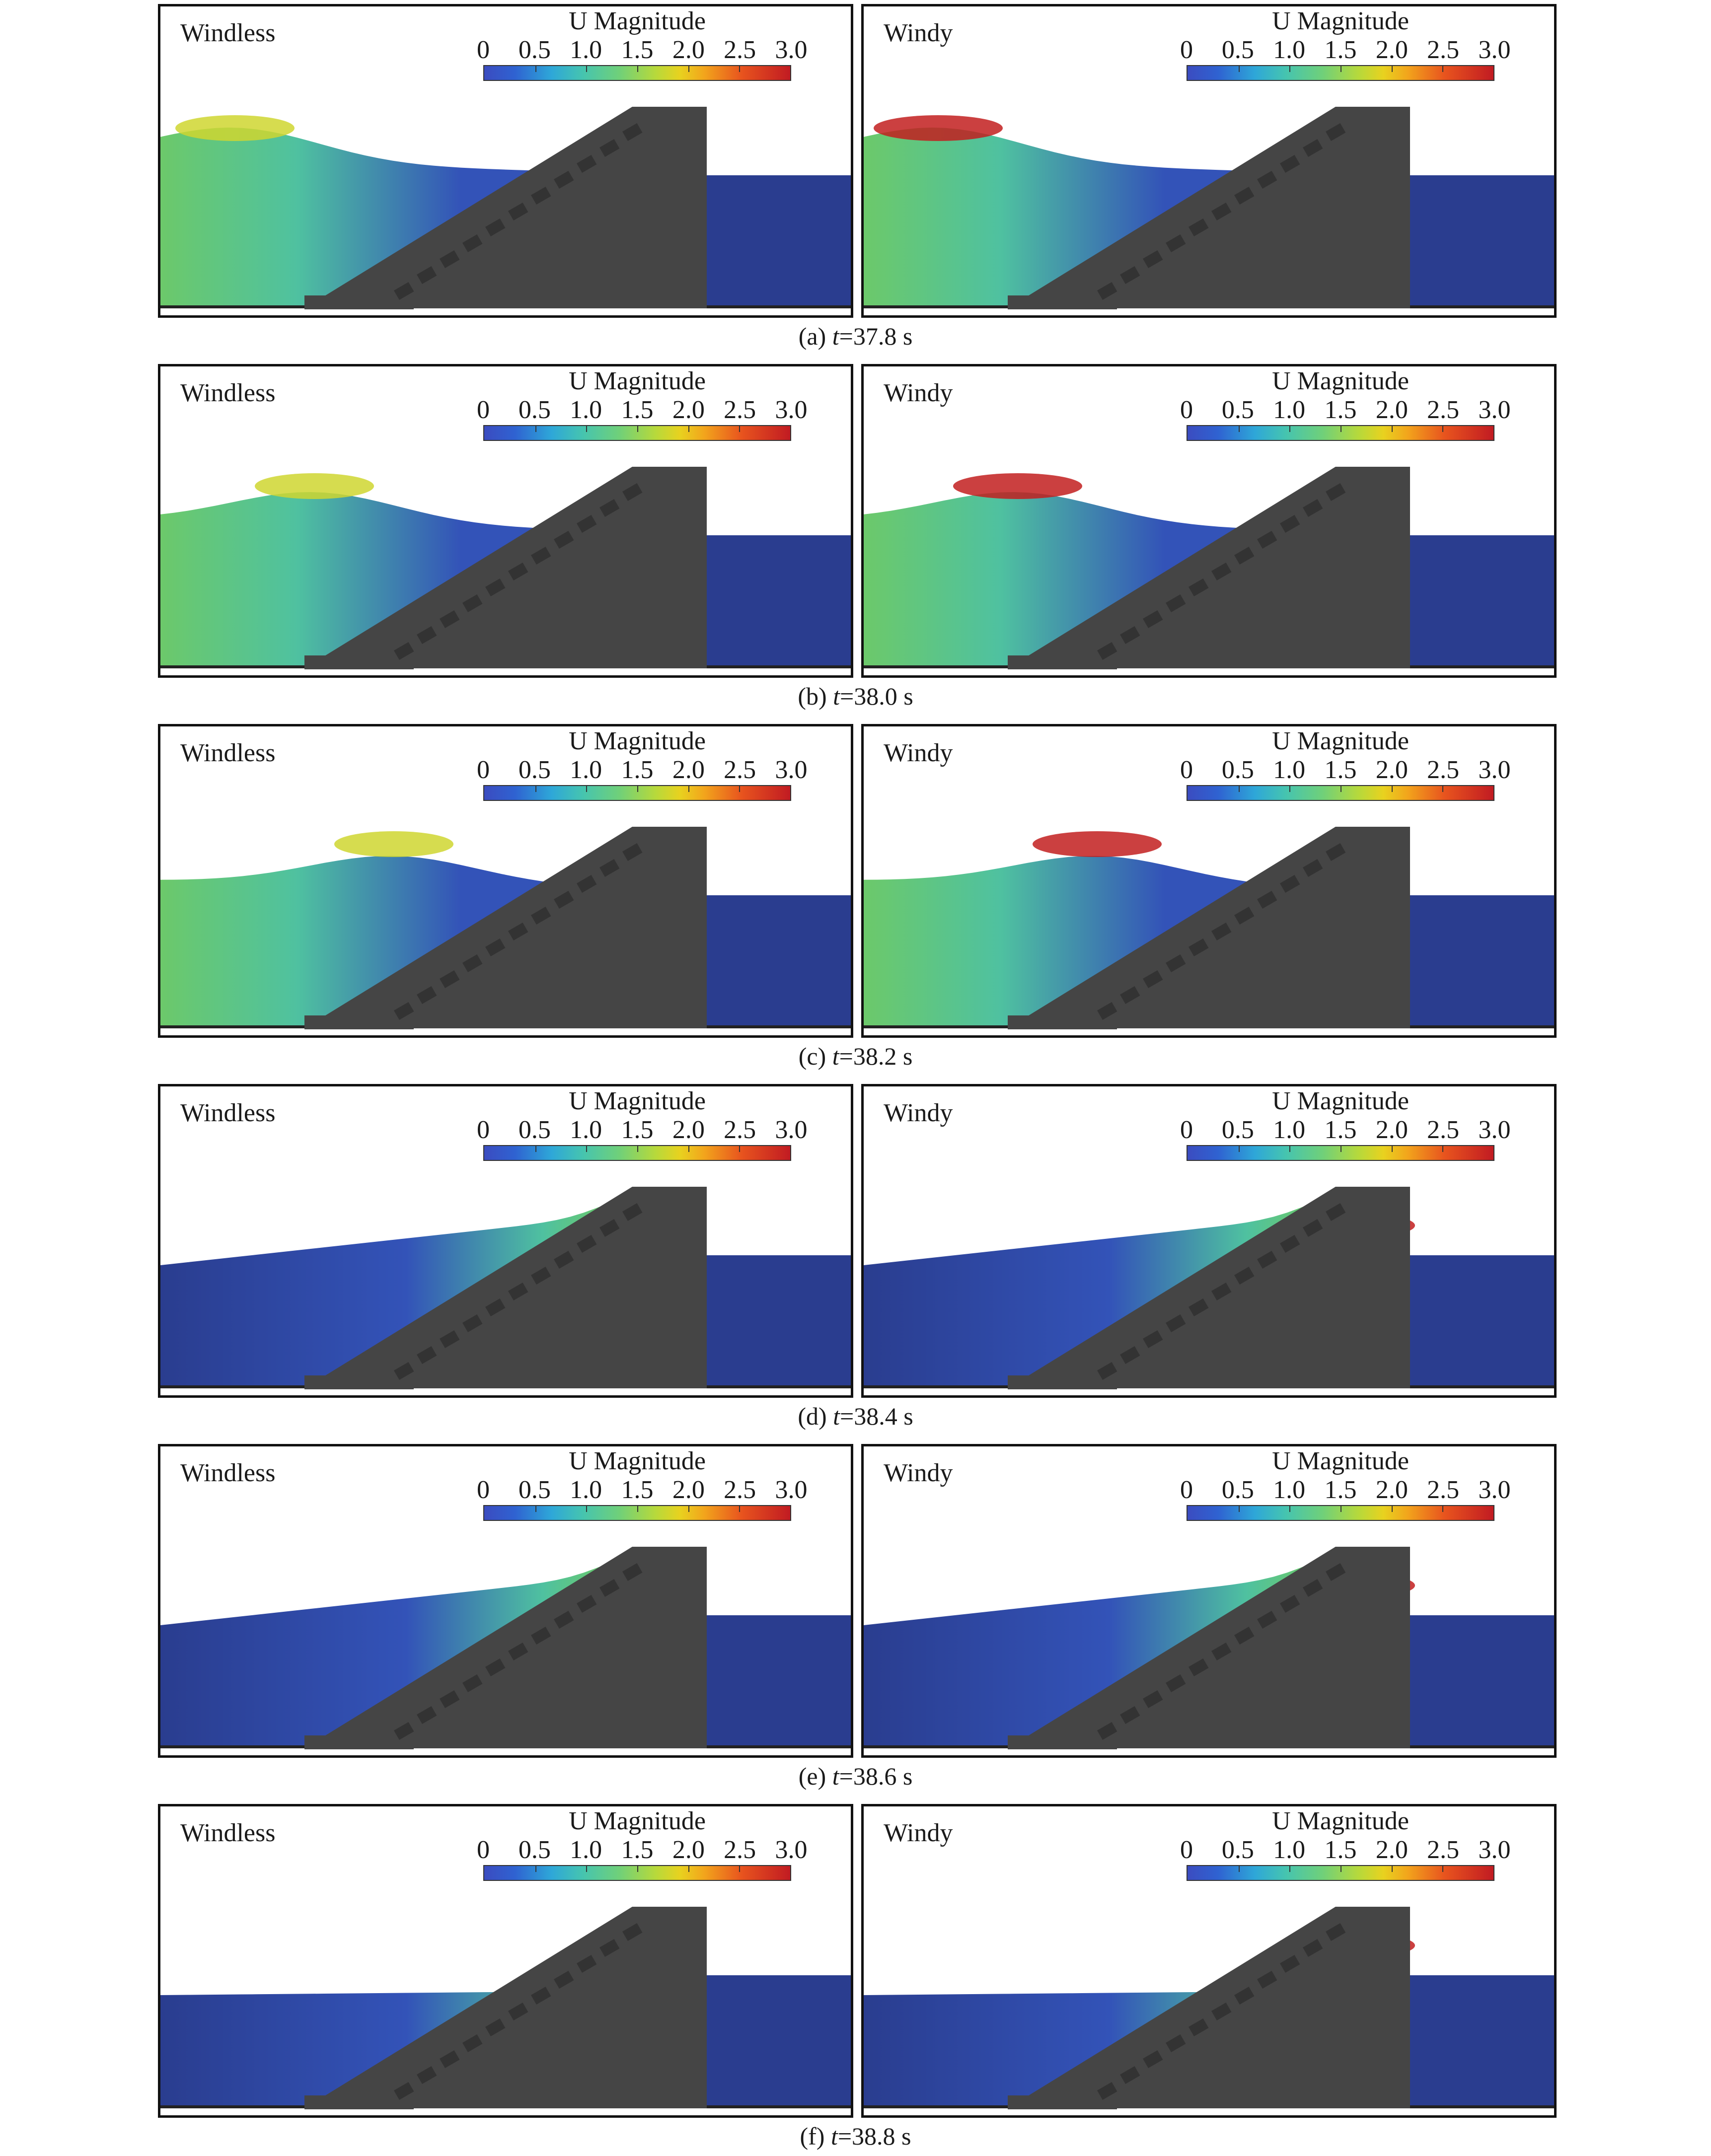  What do you see at coordinates (1062, 662) in the screenshot?
I see `toe-berm` at bounding box center [1062, 662].